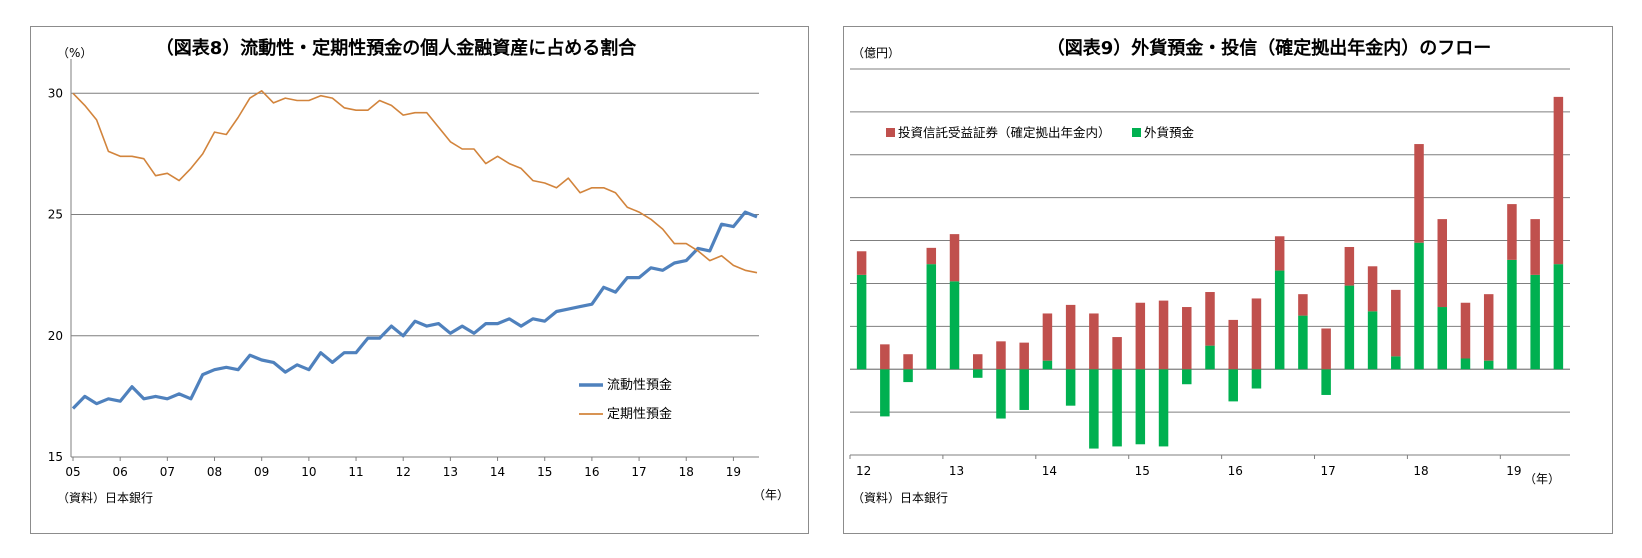 The height and width of the screenshot is (558, 1642). Describe the element at coordinates (397, 48) in the screenshot. I see `chart-title: （図表8）流動性・定期性預金の個人金融資産に占める割合` at that location.